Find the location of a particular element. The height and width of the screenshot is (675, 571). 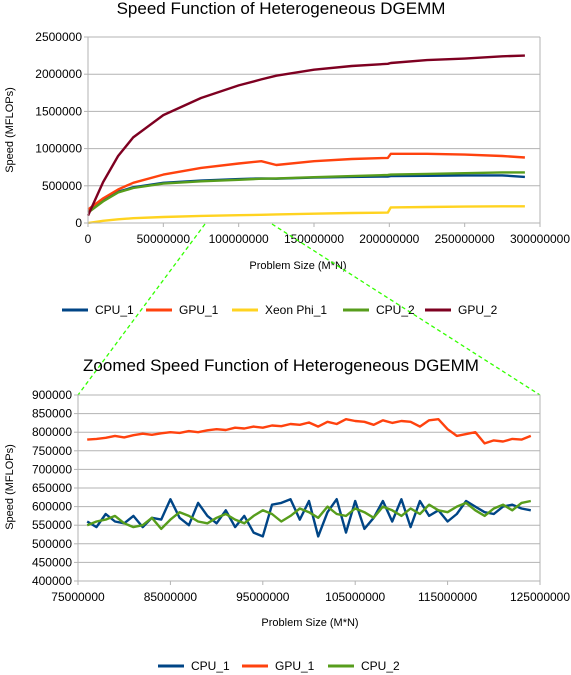

y-tick-label: 650000 is located at coordinates (52, 488).